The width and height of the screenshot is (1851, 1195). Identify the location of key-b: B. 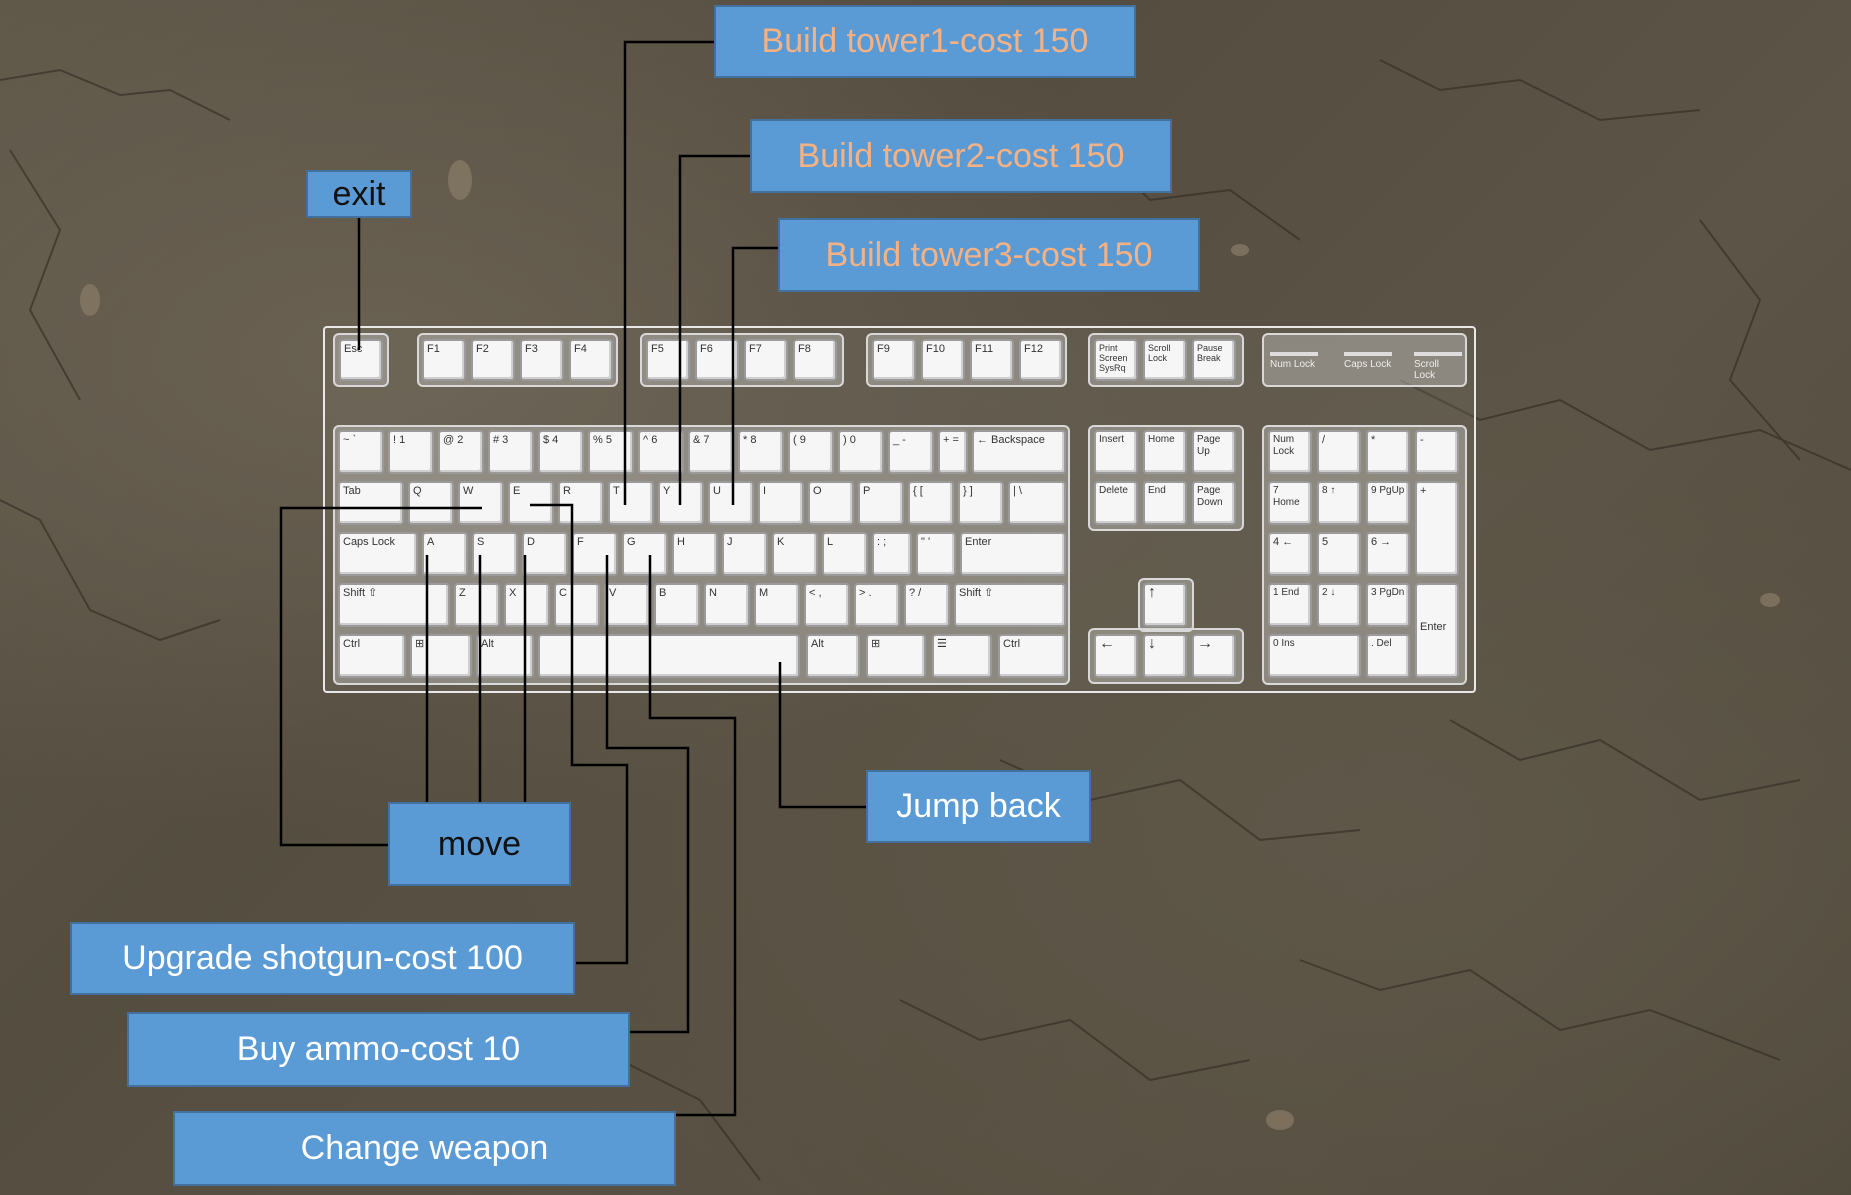
(677, 605).